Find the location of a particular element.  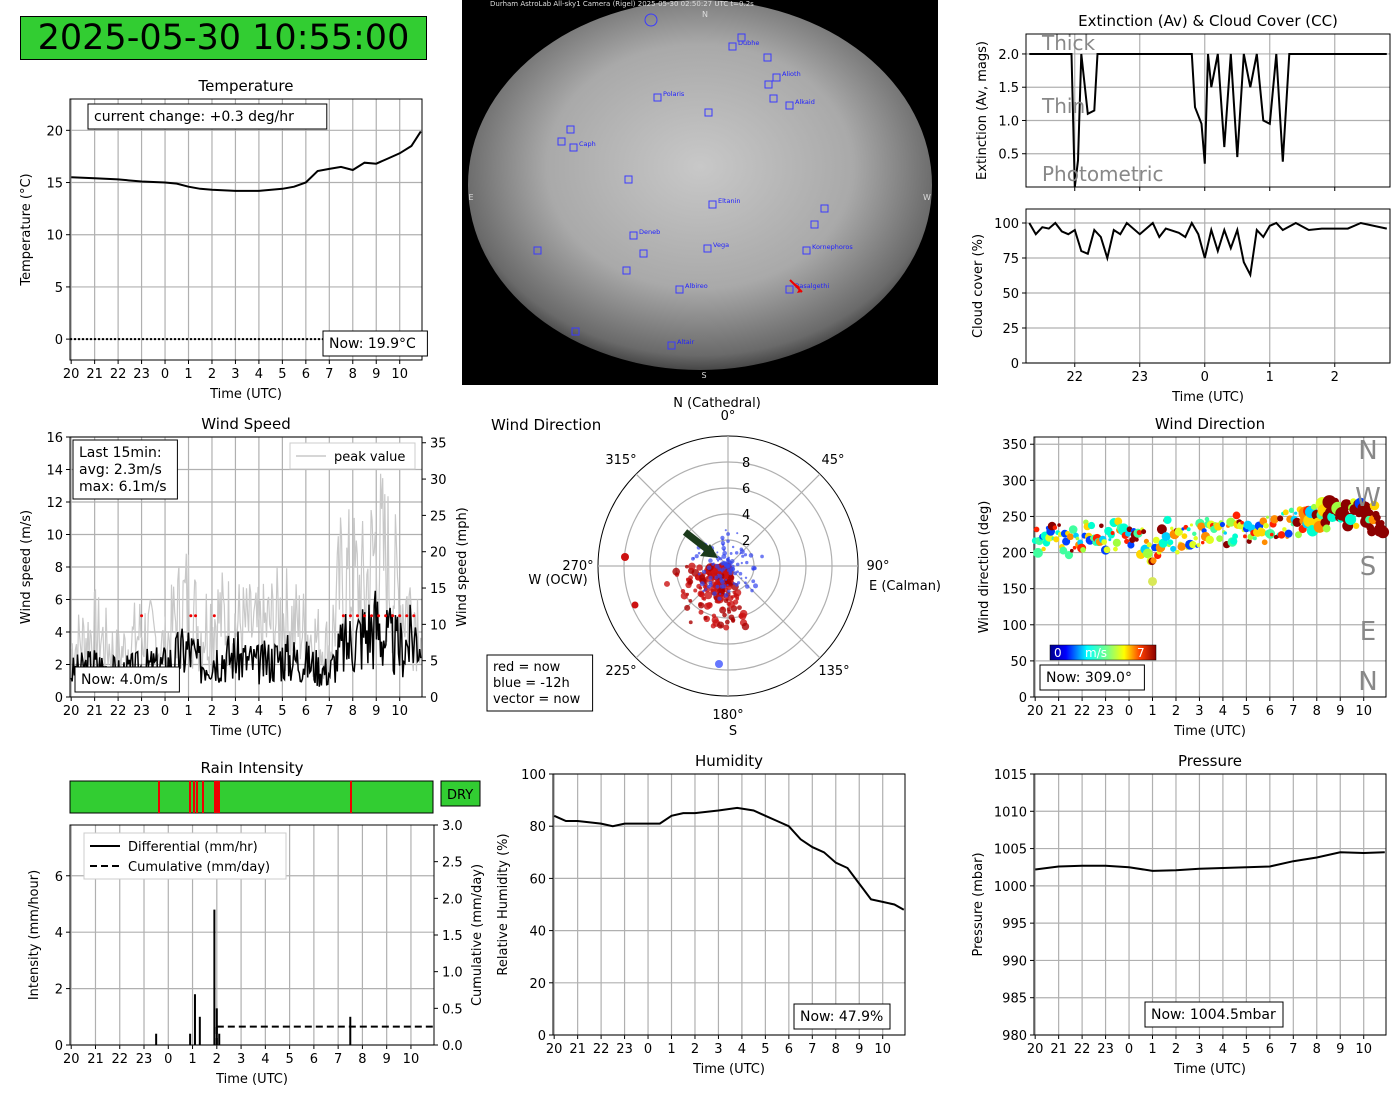

pressure-now-text: Now: 1004.5mbar is located at coordinates (1213, 1015).